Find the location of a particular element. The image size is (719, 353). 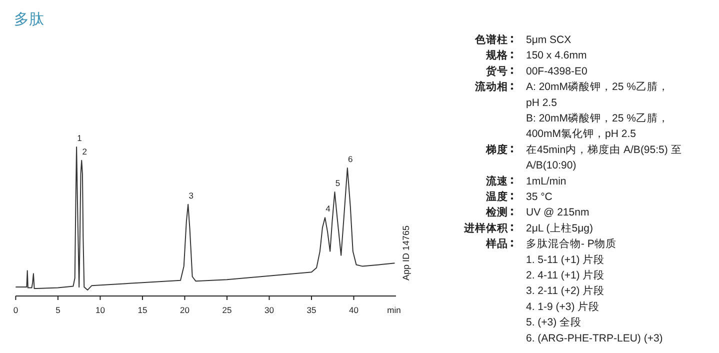

text: B: 20mM磷酸钾，25 %乙腈， is located at coordinates (597, 118).